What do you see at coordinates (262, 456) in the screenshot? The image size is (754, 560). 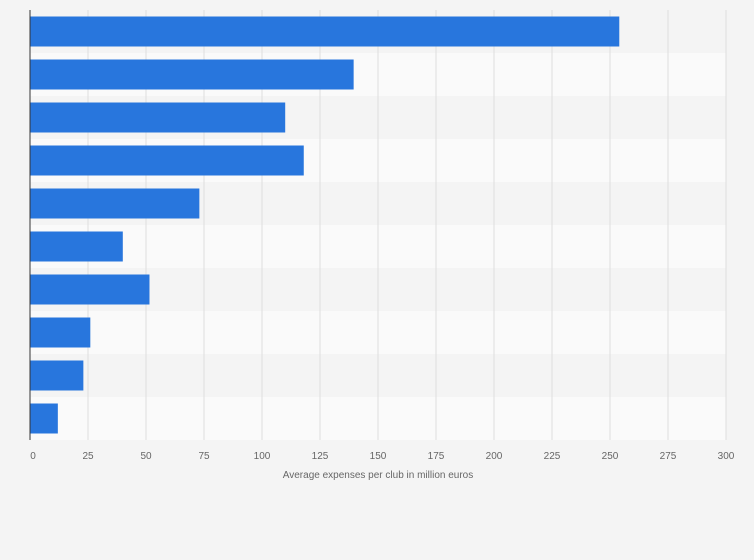 I see `x-tick-label: 100` at bounding box center [262, 456].